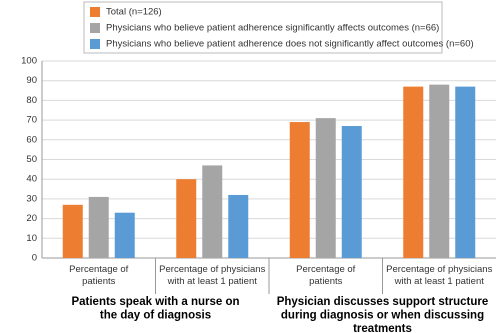  Describe the element at coordinates (29, 61) in the screenshot. I see `y-tick-label: 100` at that location.